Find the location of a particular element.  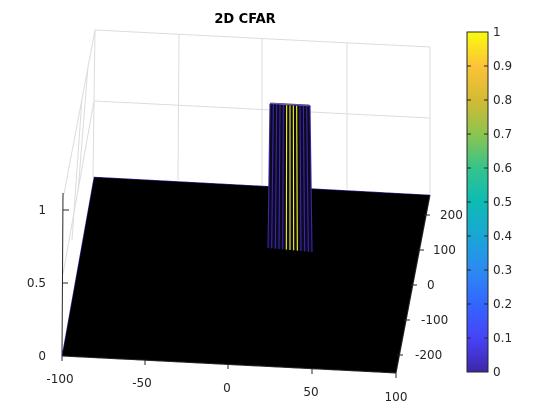

side-wall-top-edge is located at coordinates (79, 112).